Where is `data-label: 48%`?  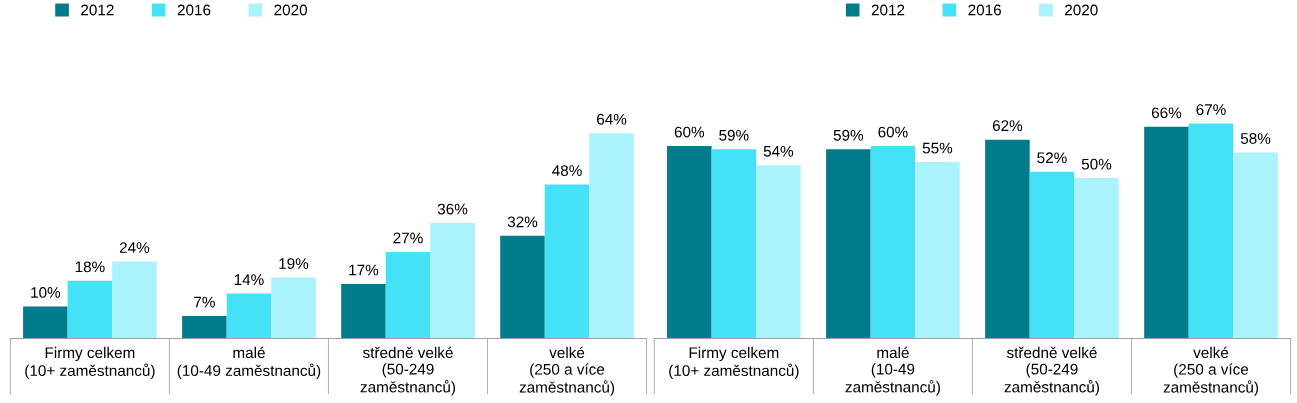 data-label: 48% is located at coordinates (567, 170).